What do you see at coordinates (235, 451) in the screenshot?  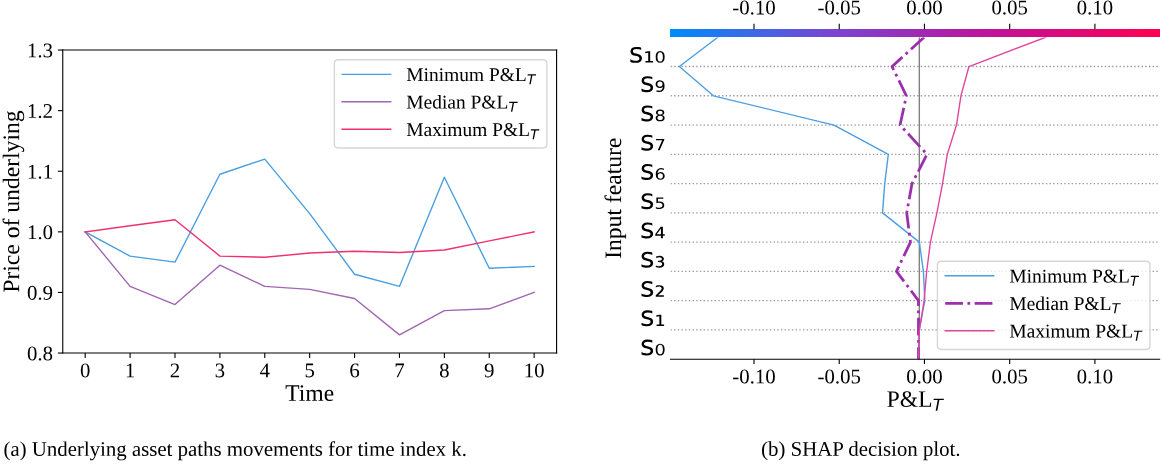 I see `text: (a) Underlying asset paths movements for time index k.` at bounding box center [235, 451].